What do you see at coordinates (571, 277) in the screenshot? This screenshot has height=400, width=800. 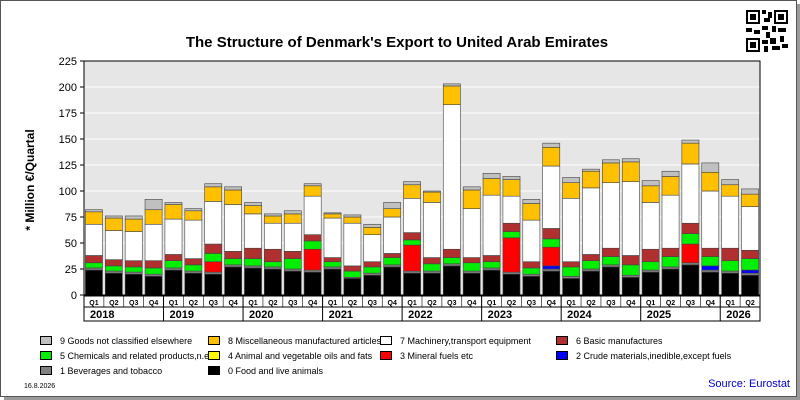 I see `bar-segment-1-q25` at bounding box center [571, 277].